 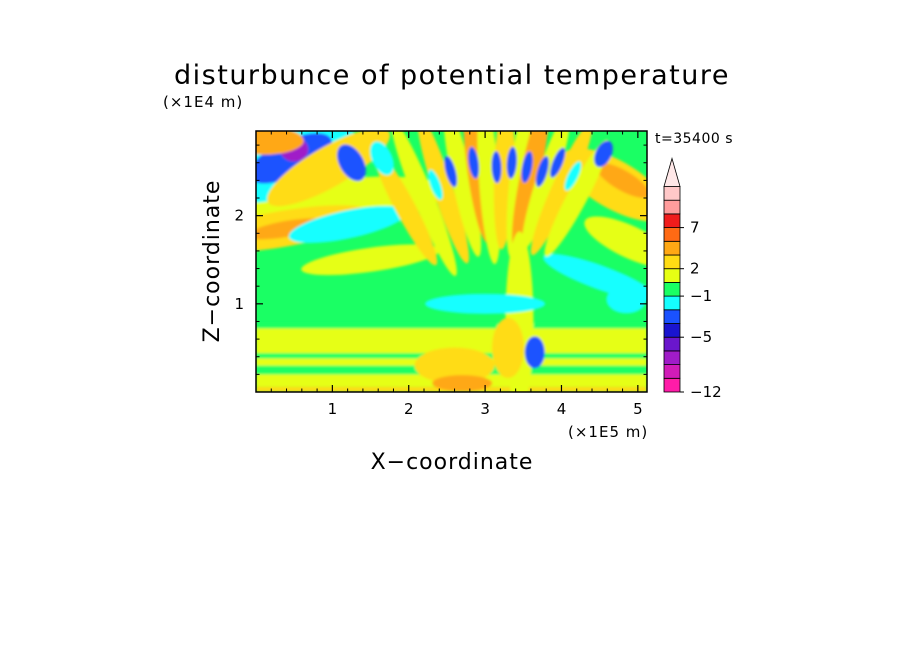 What do you see at coordinates (409, 409) in the screenshot?
I see `x-tick-label: 2` at bounding box center [409, 409].